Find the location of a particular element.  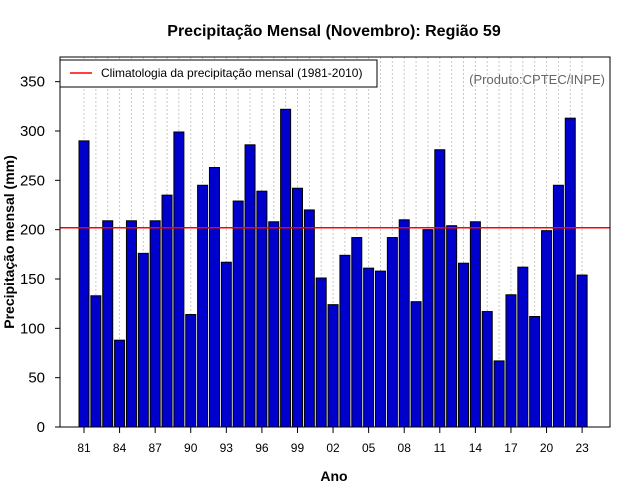

y-axis-title: Precipitação mensal (mm) is located at coordinates (9, 242).